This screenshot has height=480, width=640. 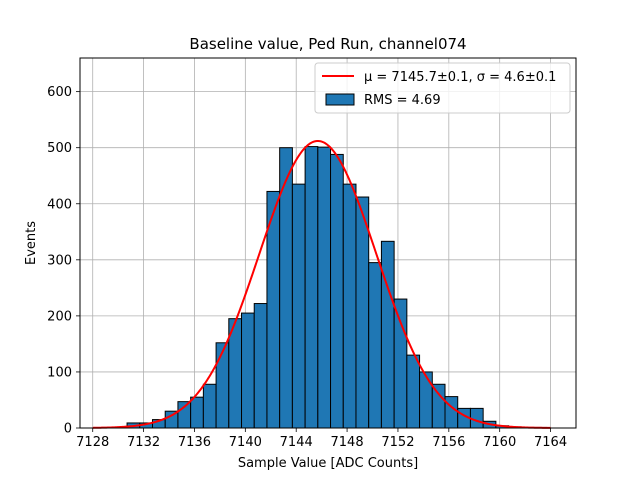 What do you see at coordinates (245, 442) in the screenshot?
I see `x-tick-label-3: 7140` at bounding box center [245, 442].